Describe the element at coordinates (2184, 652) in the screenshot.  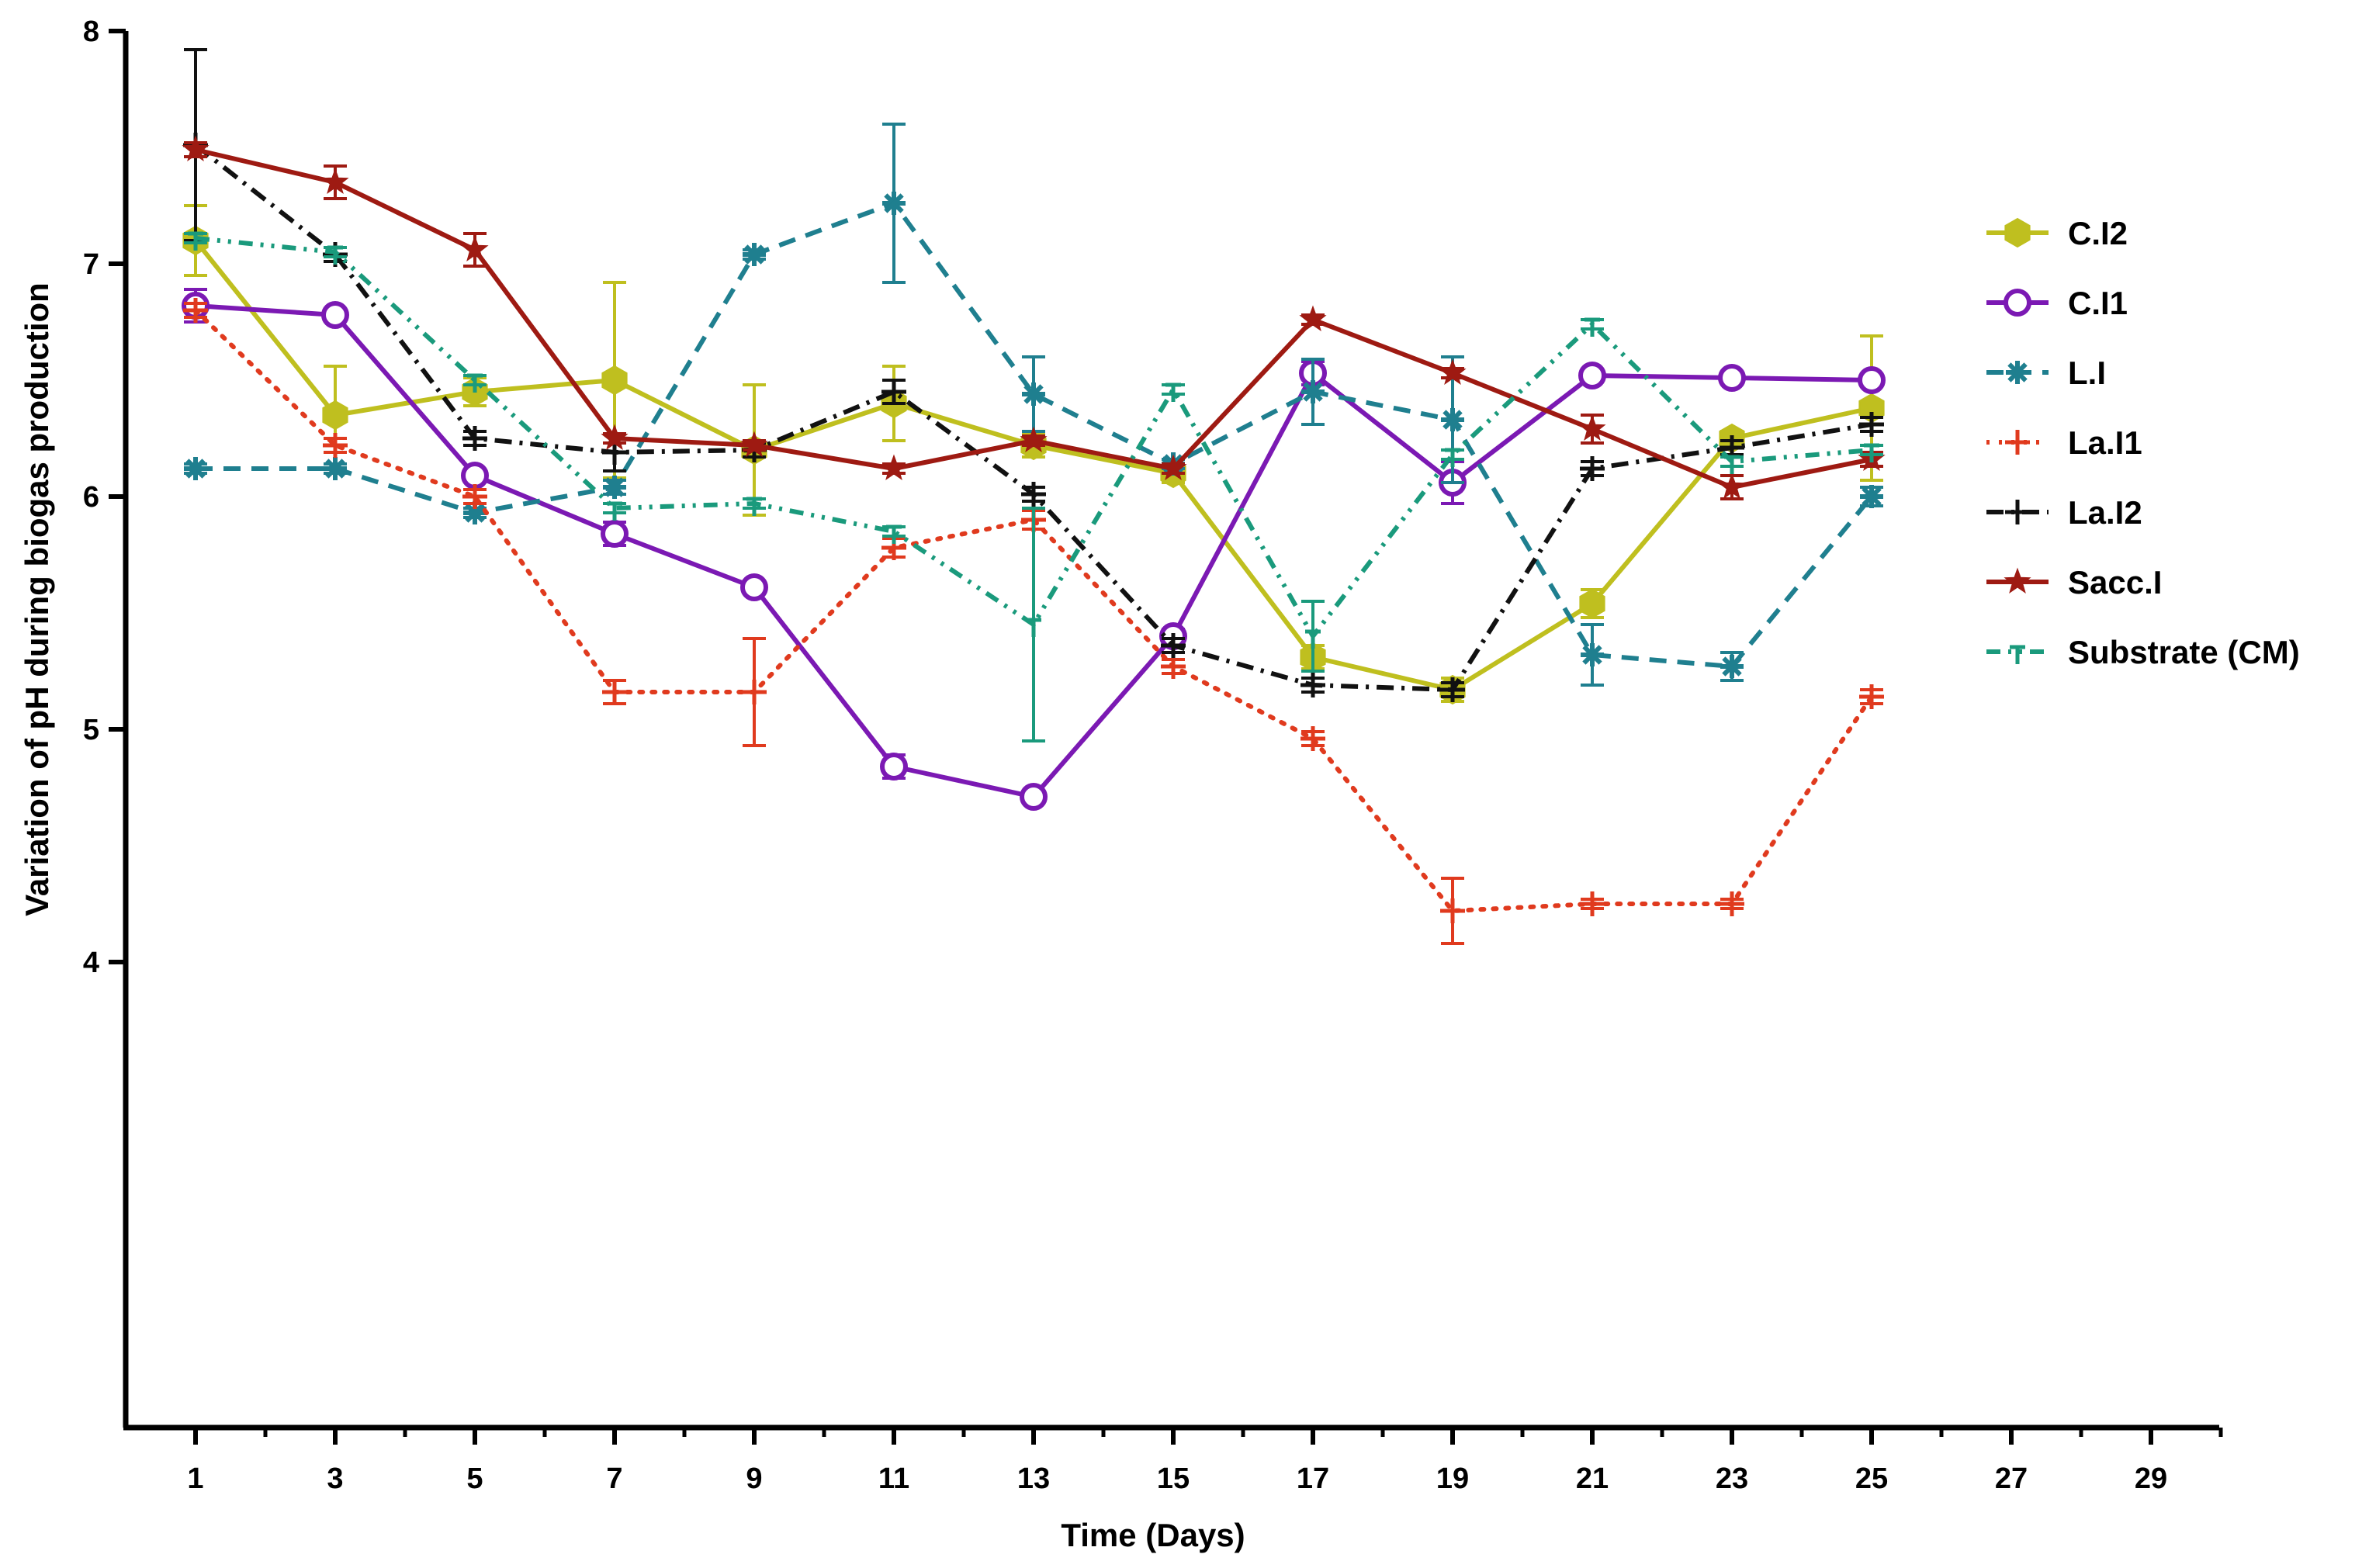
I see `legend-label: Substrate (CM)` at that location.